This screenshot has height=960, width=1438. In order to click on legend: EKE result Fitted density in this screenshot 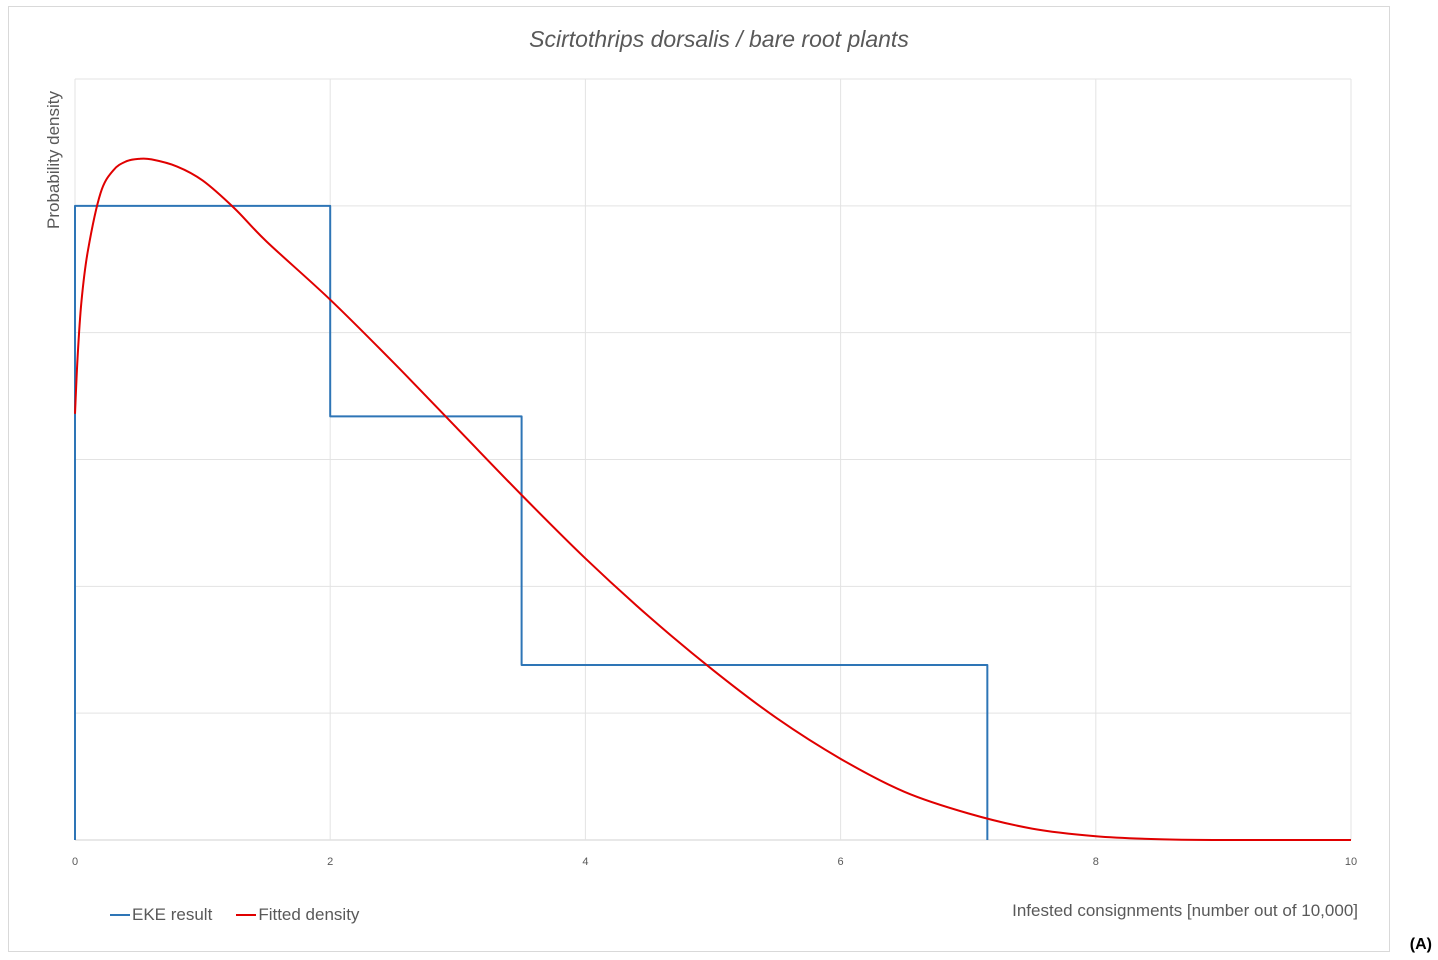, I will do `click(246, 915)`.